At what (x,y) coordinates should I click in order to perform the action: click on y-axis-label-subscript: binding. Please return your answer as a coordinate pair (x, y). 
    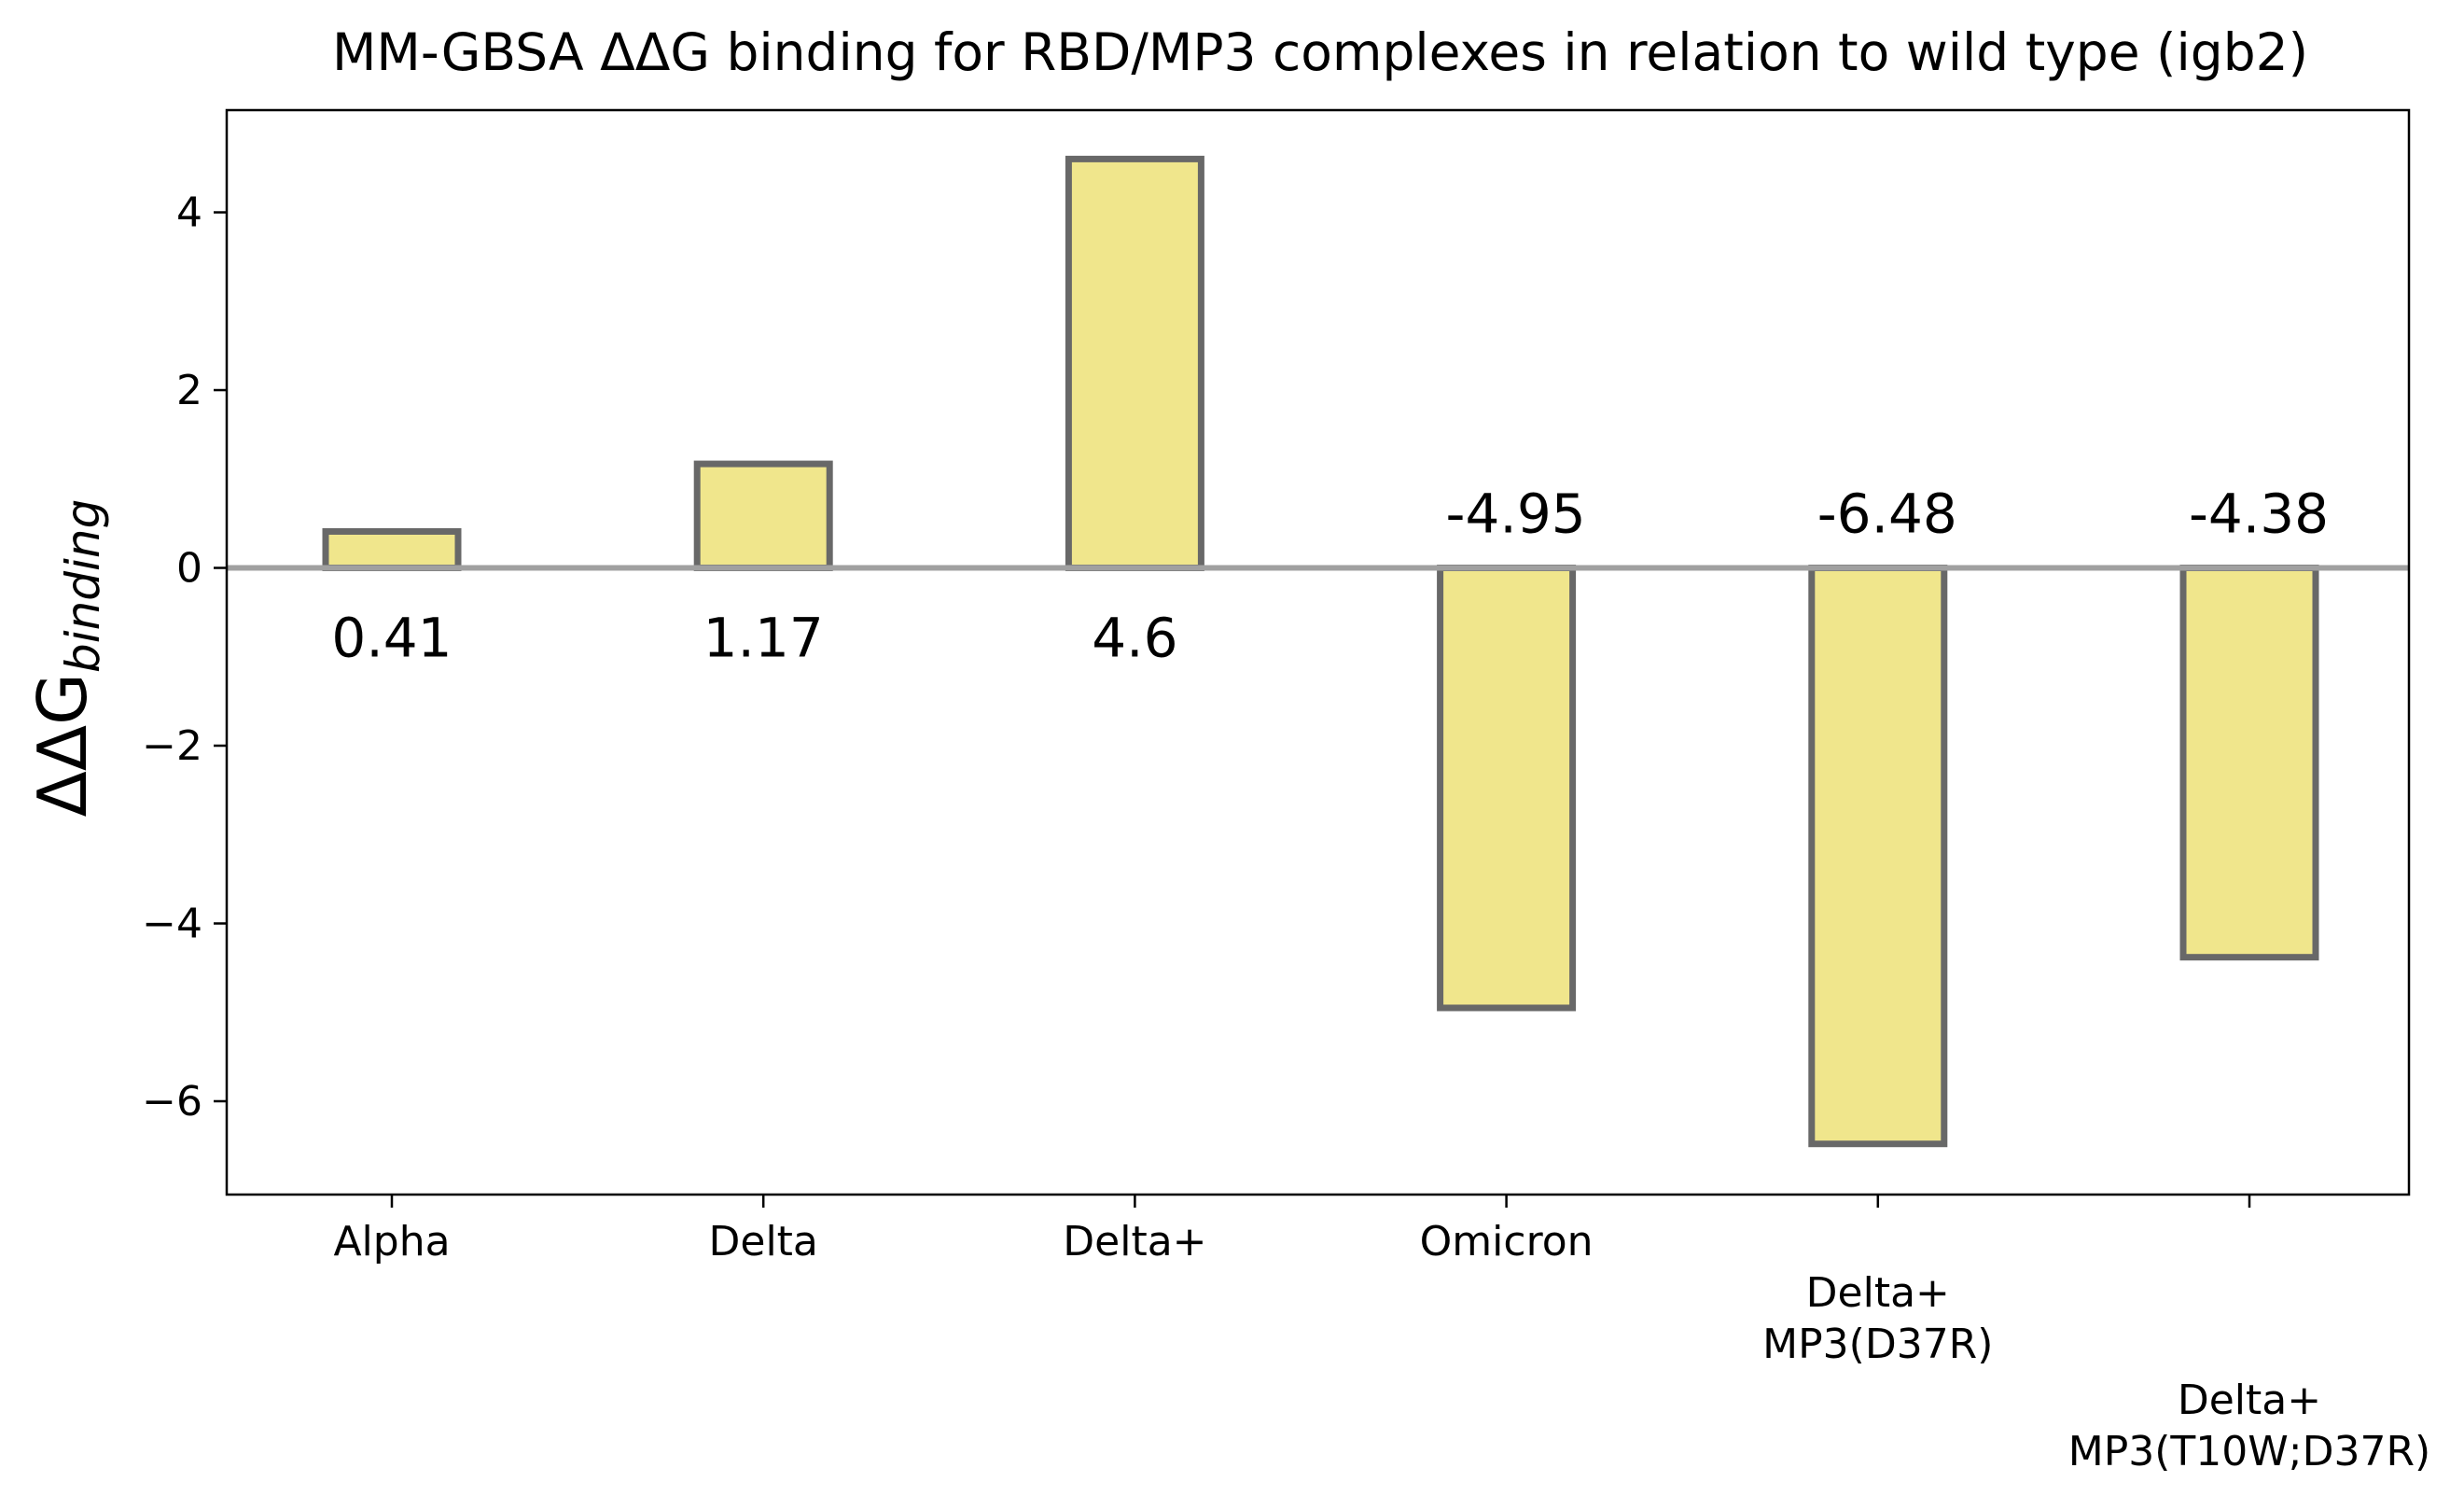
    Looking at the image, I should click on (83, 586).